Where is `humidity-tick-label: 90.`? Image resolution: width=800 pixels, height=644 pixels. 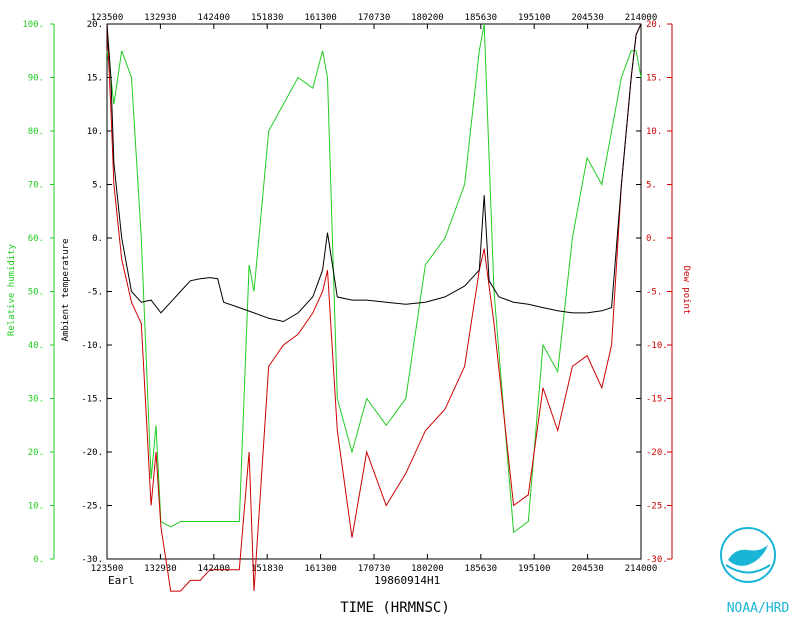 humidity-tick-label: 90. is located at coordinates (36, 79).